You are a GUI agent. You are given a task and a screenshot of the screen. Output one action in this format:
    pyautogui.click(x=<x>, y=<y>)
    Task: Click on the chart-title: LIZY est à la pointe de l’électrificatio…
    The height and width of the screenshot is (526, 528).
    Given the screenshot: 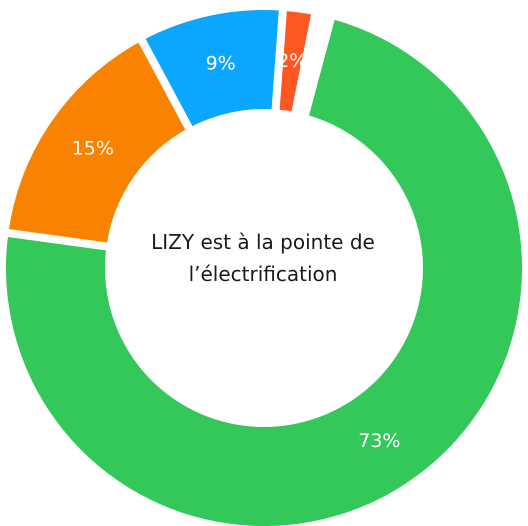 What is the action you would take?
    pyautogui.click(x=263, y=258)
    